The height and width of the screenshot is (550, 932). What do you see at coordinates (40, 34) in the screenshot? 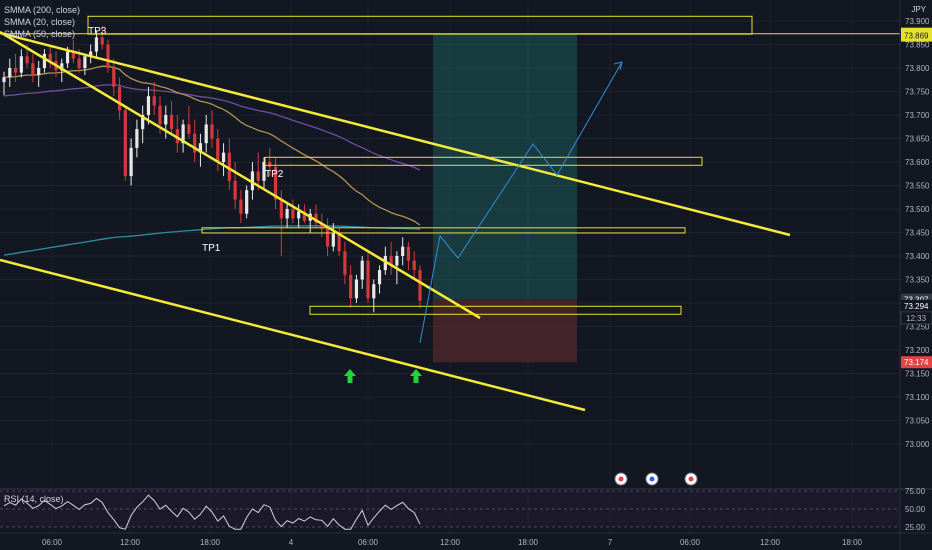
I see `legend-smma50: SMMA (50, close)` at bounding box center [40, 34].